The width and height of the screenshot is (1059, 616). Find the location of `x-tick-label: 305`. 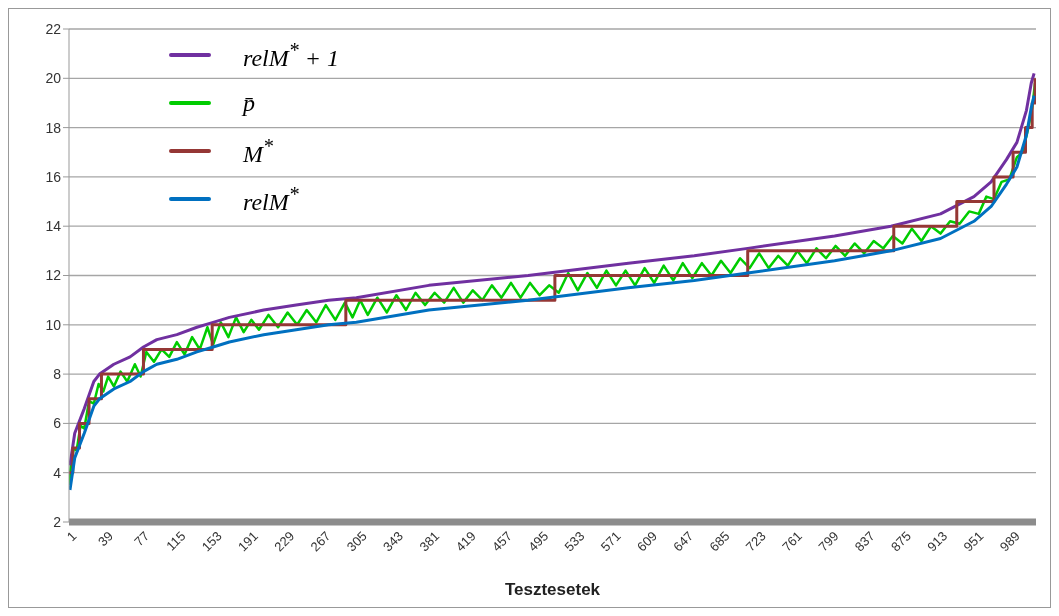

x-tick-label: 305 is located at coordinates (356, 541).